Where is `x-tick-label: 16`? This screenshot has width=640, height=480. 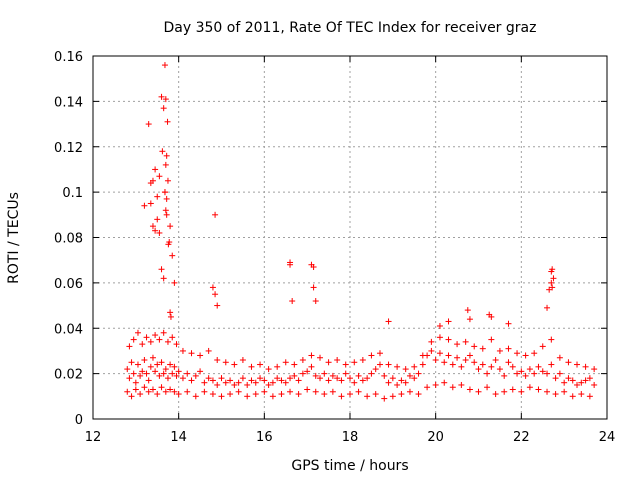 x-tick-label: 16 is located at coordinates (264, 437).